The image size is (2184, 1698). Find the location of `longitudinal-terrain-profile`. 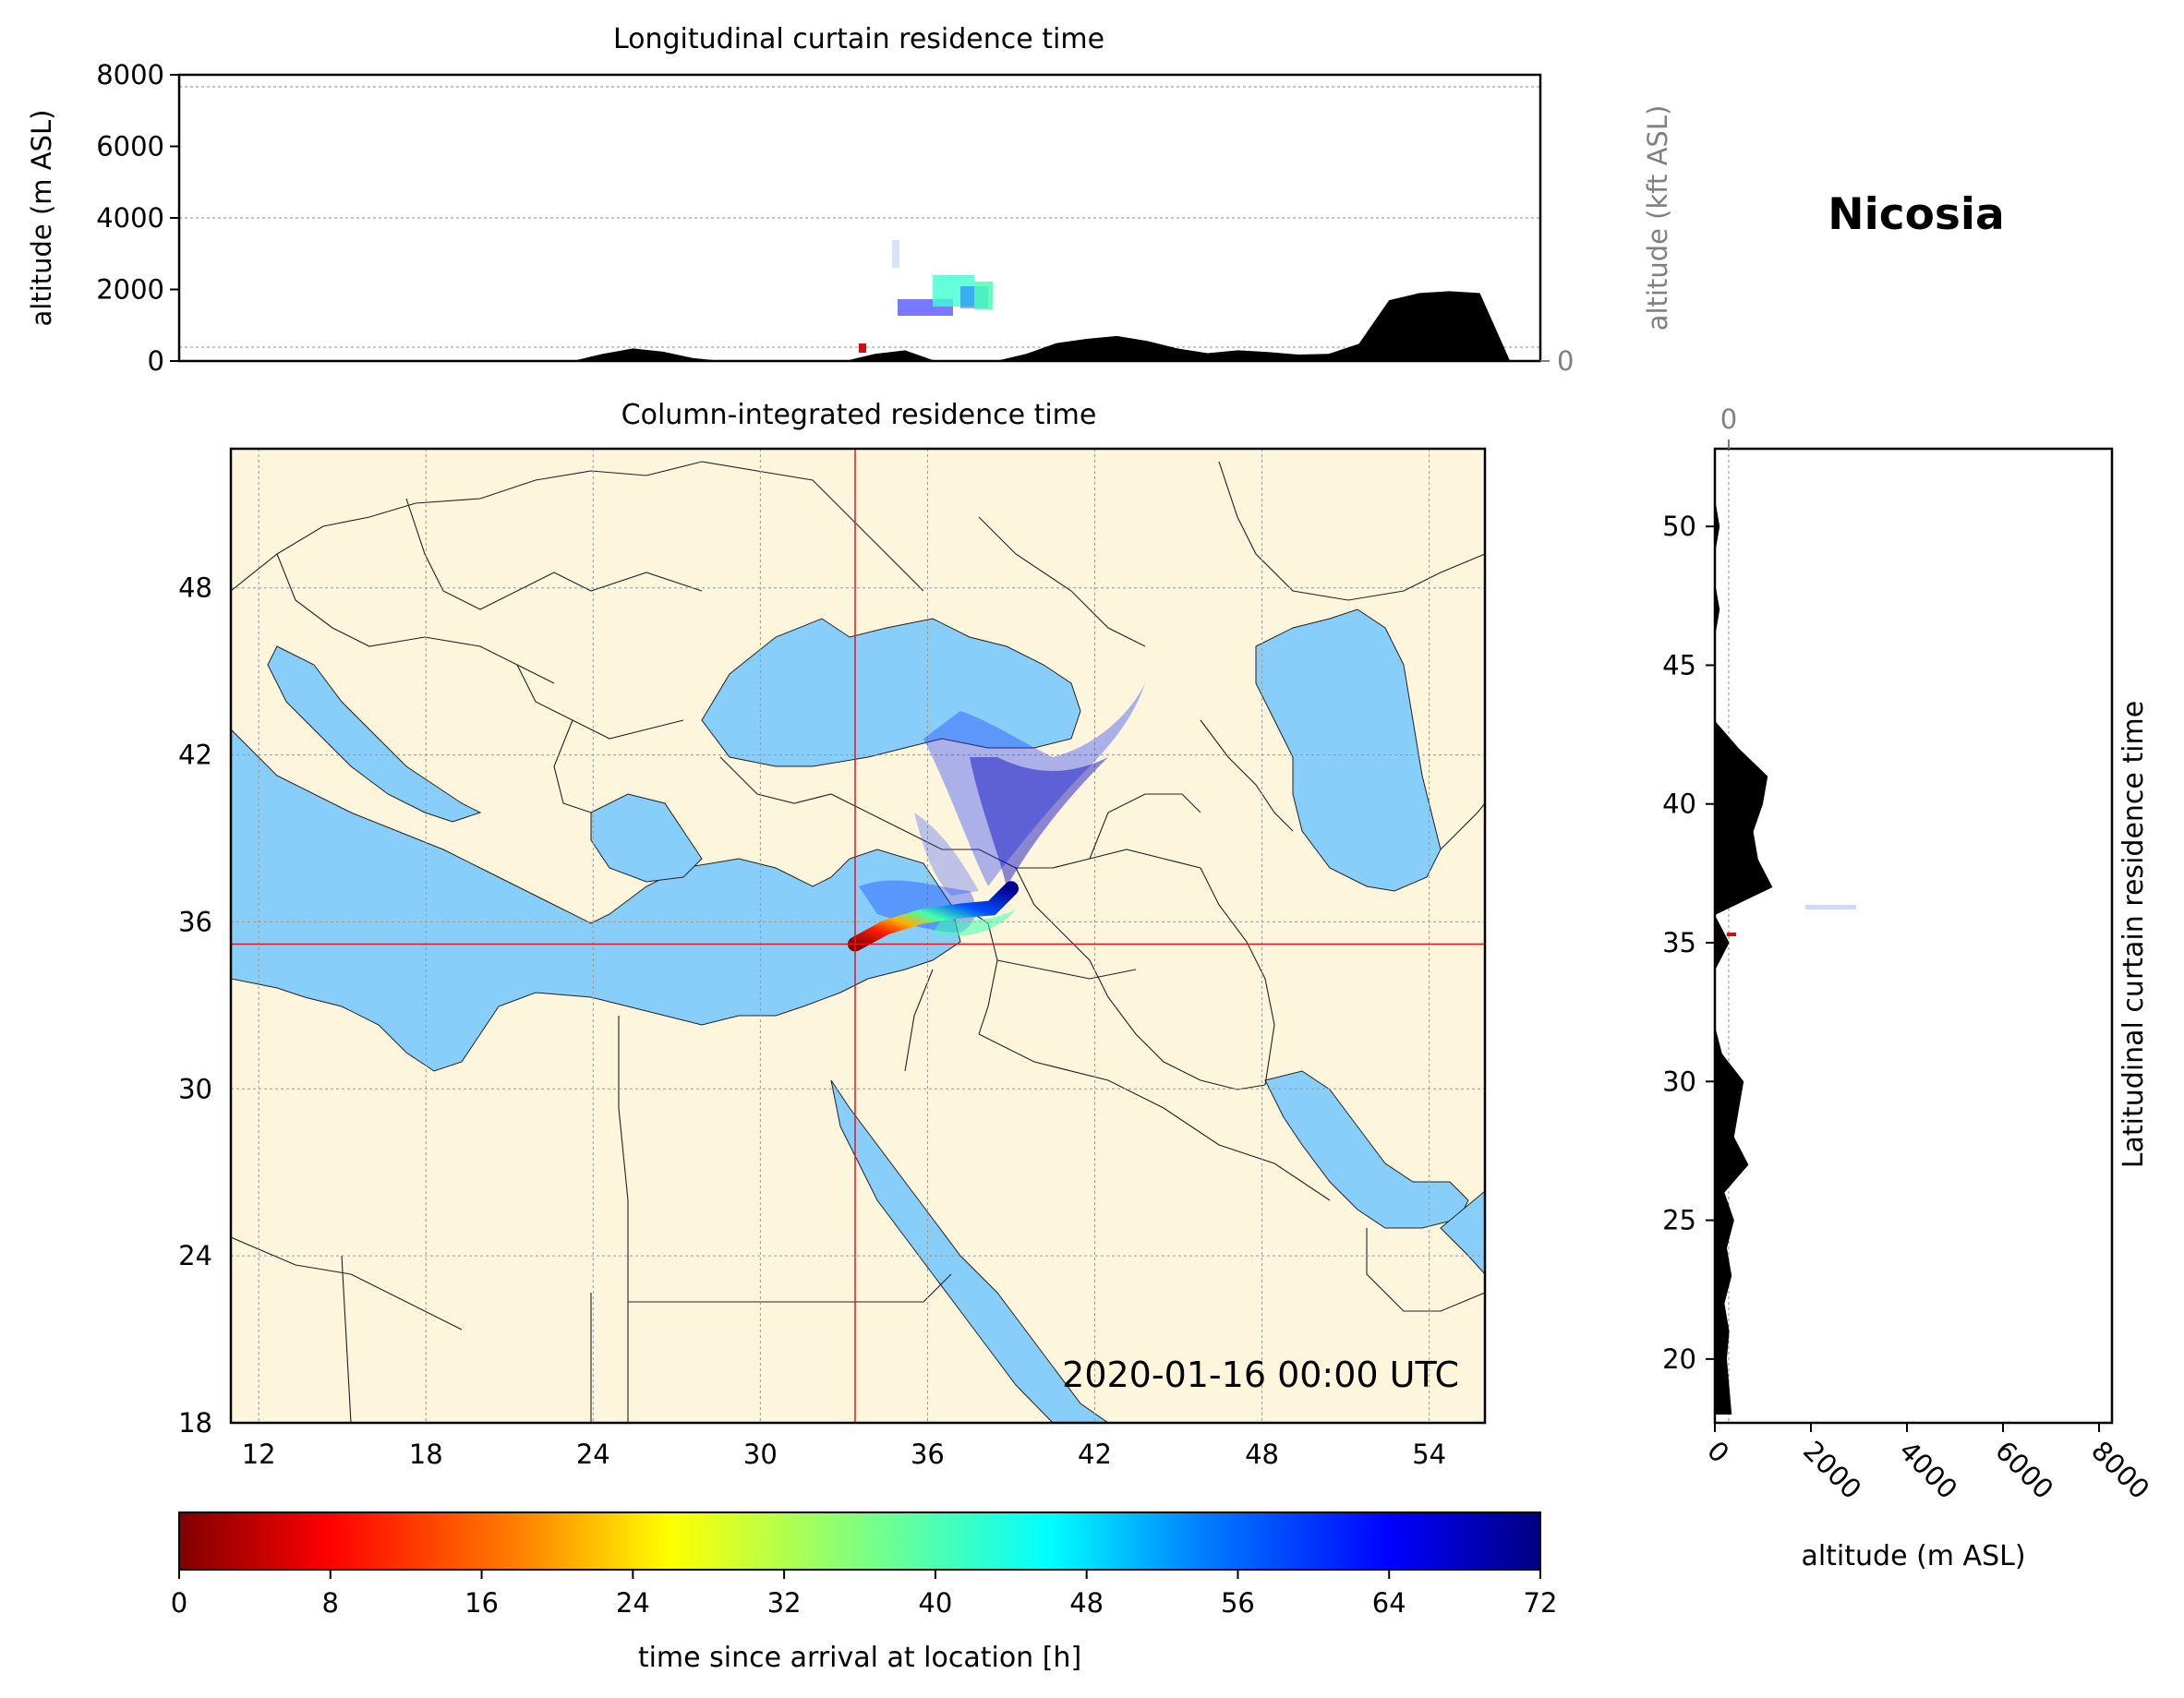

longitudinal-terrain-profile is located at coordinates (859, 326).